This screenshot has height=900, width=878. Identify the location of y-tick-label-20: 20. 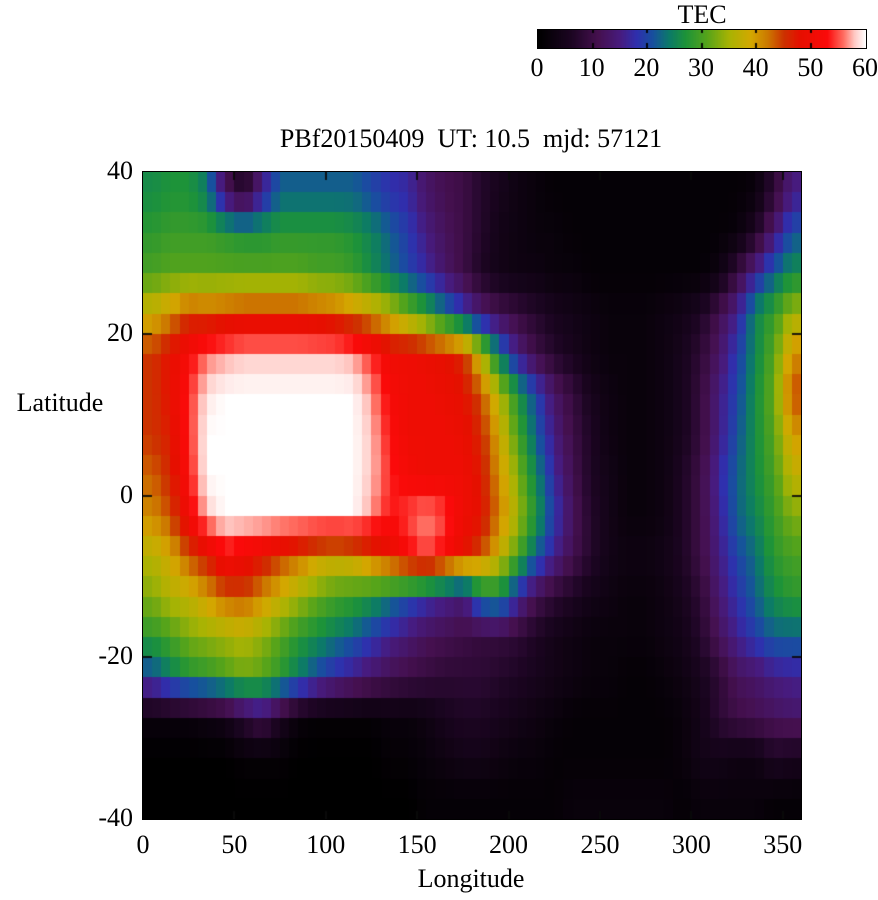
(120, 332).